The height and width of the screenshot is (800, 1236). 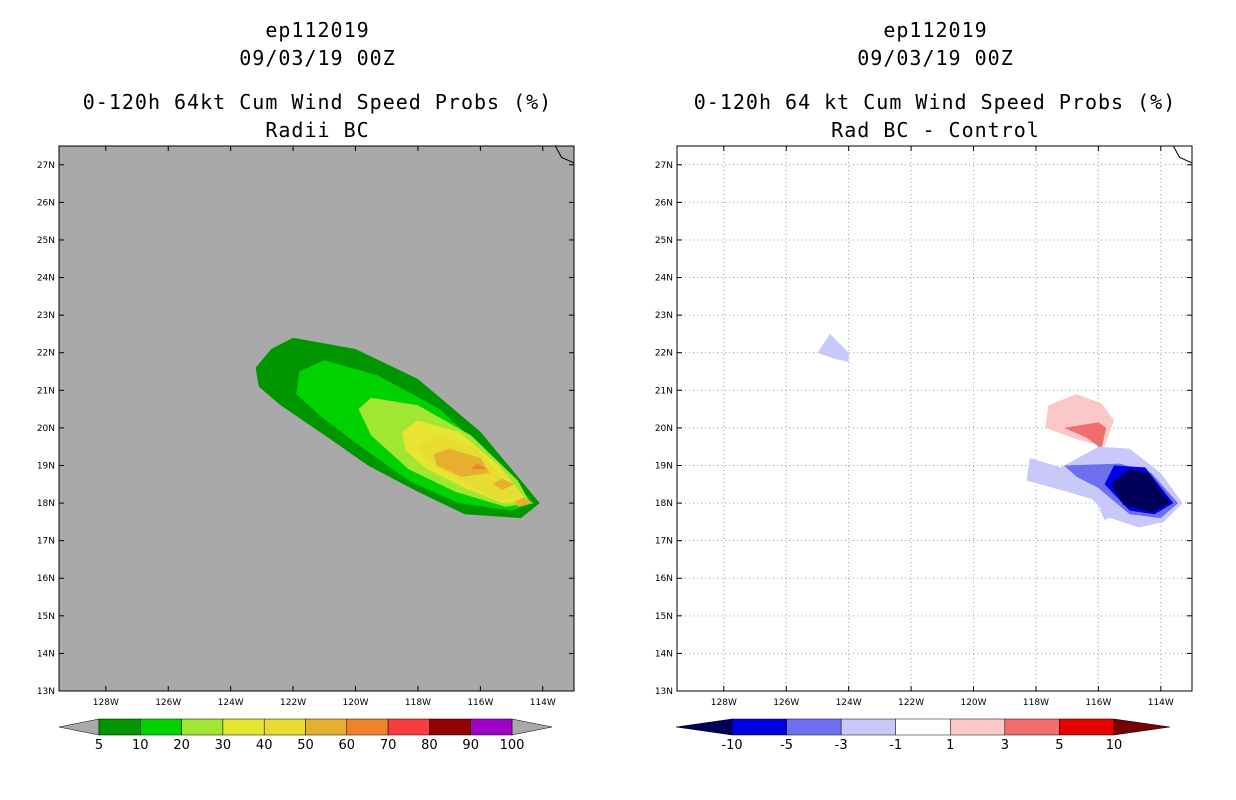 I want to click on left-colorbar-label-10: 100, so click(x=512, y=745).